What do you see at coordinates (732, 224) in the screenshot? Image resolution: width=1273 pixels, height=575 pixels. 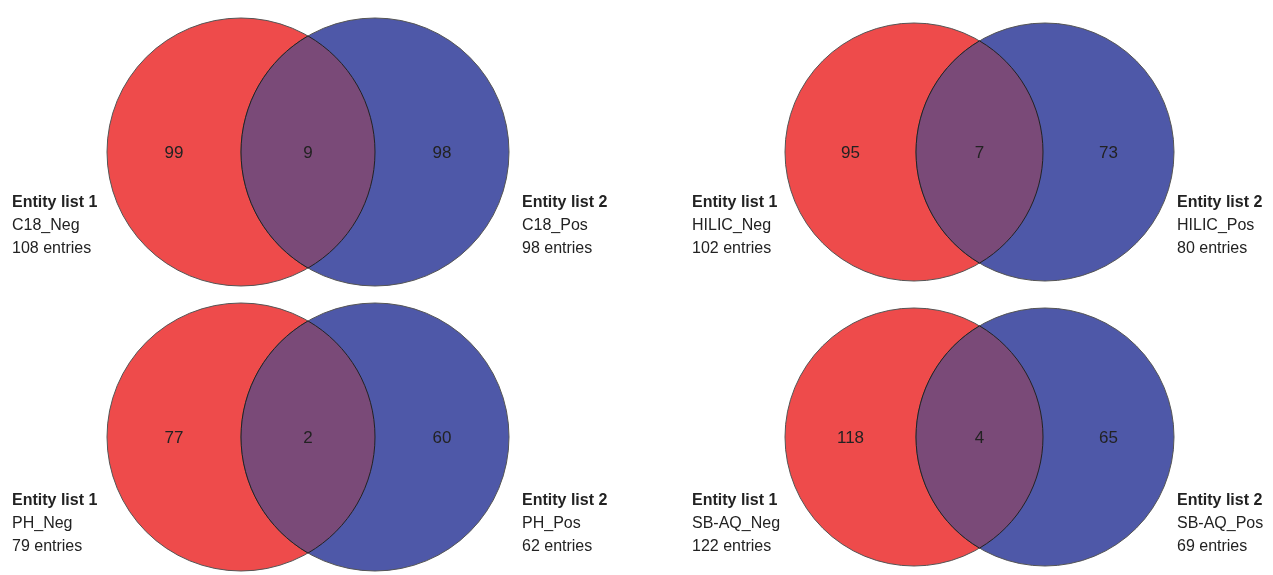 I see `text: HILIC_Neg` at bounding box center [732, 224].